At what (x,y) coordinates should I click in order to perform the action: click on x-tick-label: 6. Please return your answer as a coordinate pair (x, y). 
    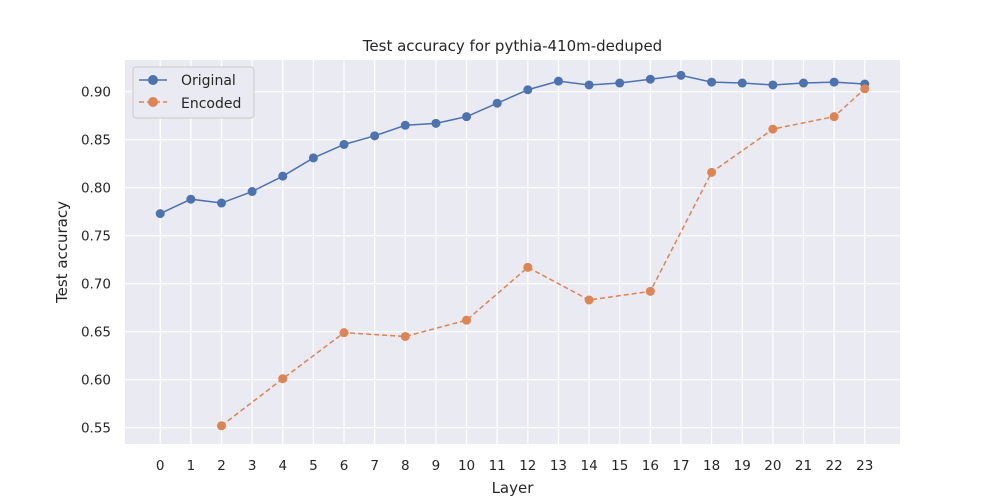
    Looking at the image, I should click on (344, 466).